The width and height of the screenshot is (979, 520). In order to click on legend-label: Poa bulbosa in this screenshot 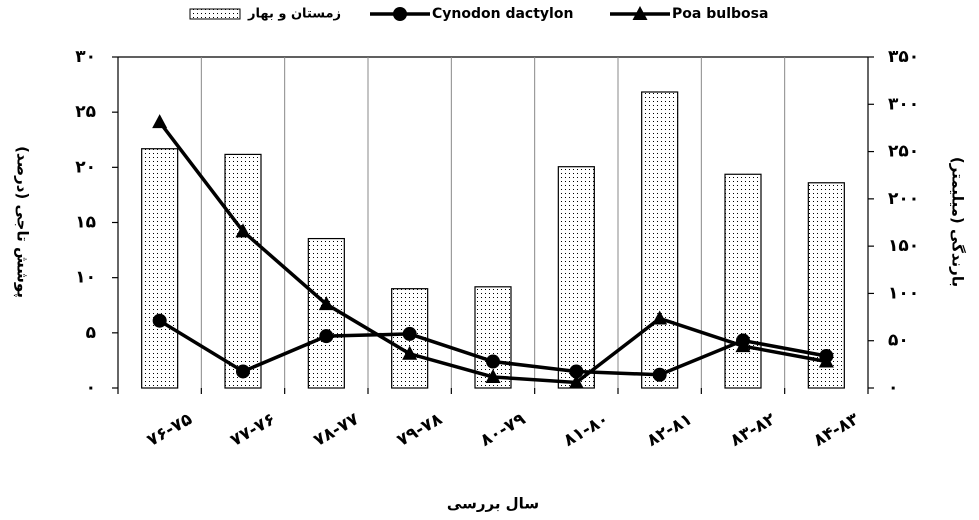, I will do `click(720, 14)`.